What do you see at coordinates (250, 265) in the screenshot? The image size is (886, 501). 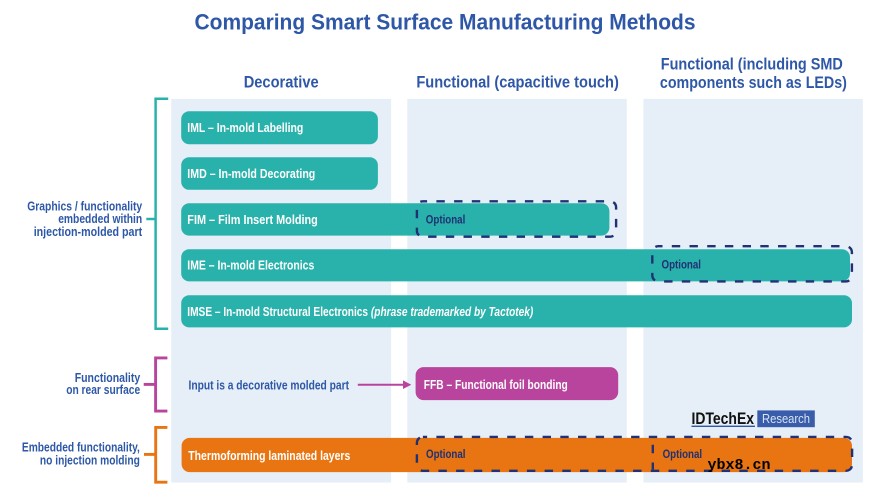 I see `svg-text: IME – In-mold Electronics` at bounding box center [250, 265].